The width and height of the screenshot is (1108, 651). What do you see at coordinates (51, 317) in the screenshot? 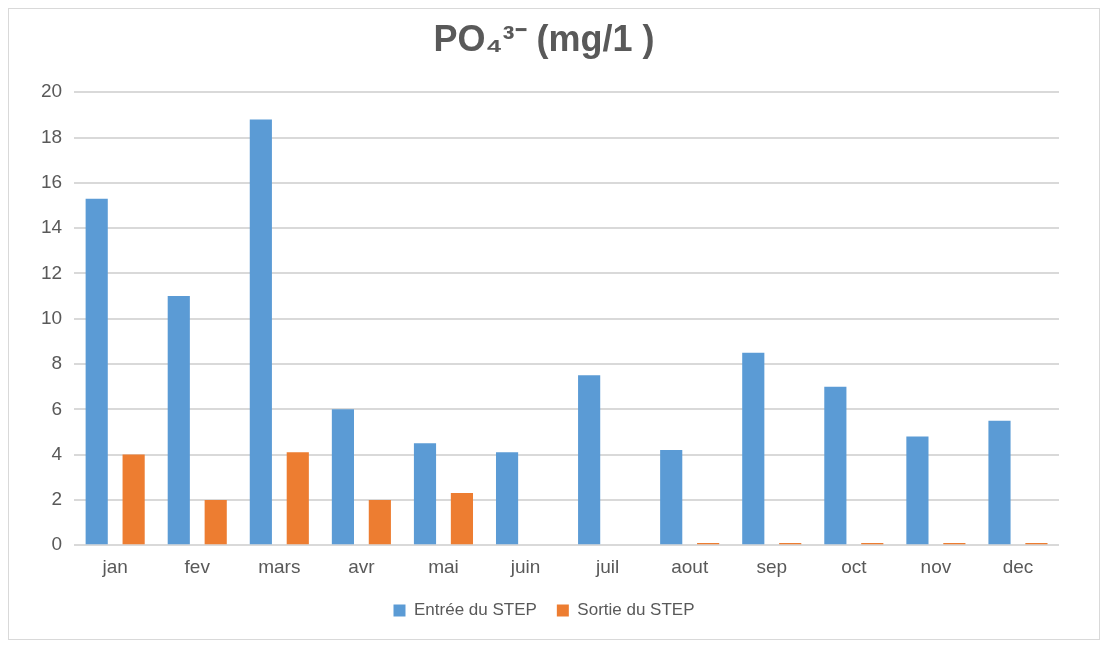
I see `y-tick-label: 10` at bounding box center [51, 317].